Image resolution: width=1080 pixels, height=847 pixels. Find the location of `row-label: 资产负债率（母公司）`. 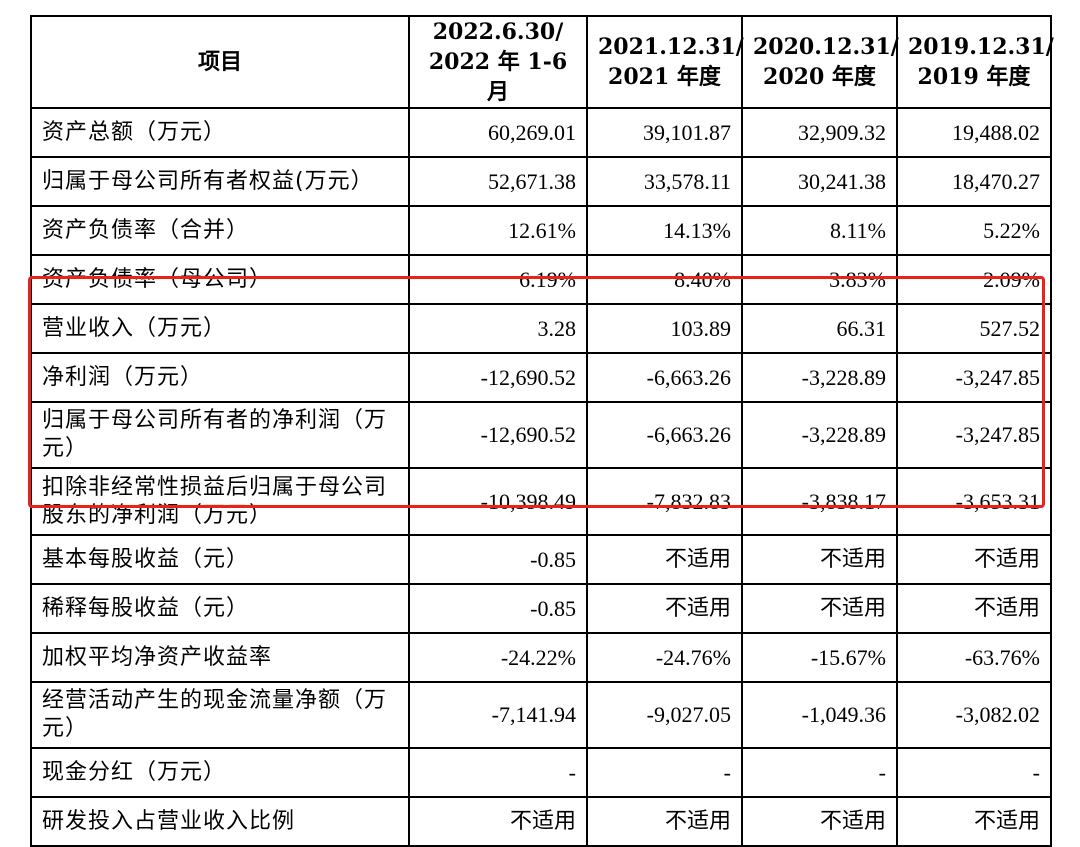

row-label: 资产负债率（母公司） is located at coordinates (220, 279).